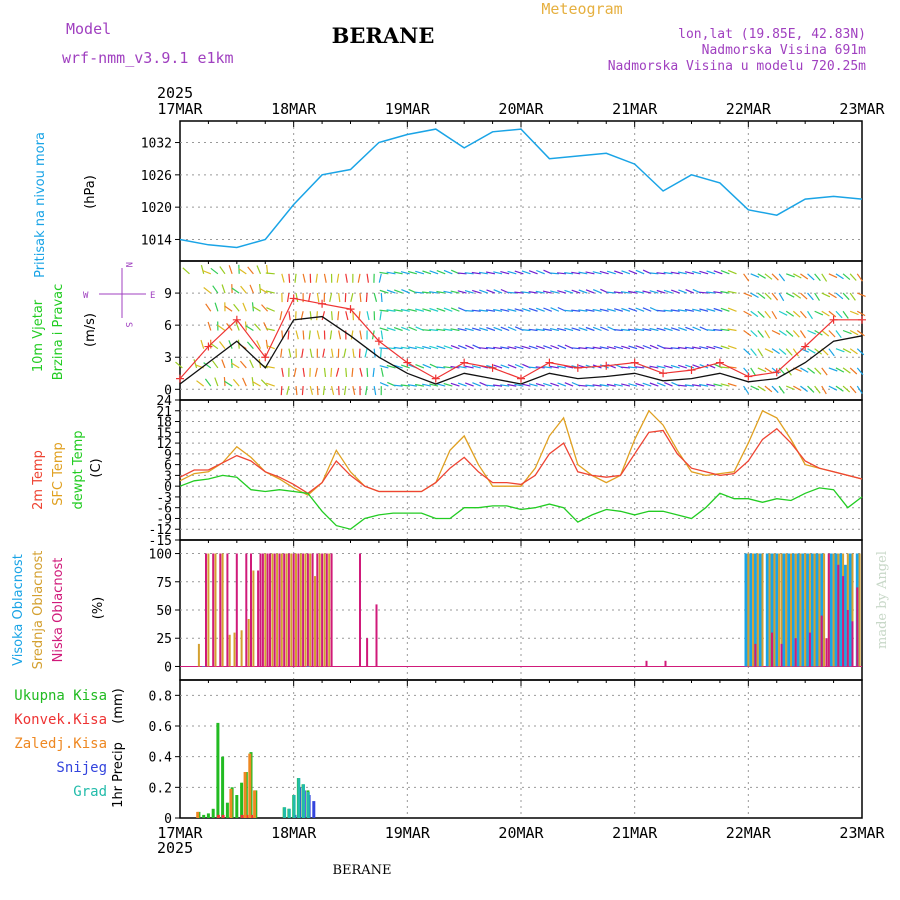 This screenshot has height=900, width=900. Describe the element at coordinates (168, 466) in the screenshot. I see `y-tick-label: 6` at that location.